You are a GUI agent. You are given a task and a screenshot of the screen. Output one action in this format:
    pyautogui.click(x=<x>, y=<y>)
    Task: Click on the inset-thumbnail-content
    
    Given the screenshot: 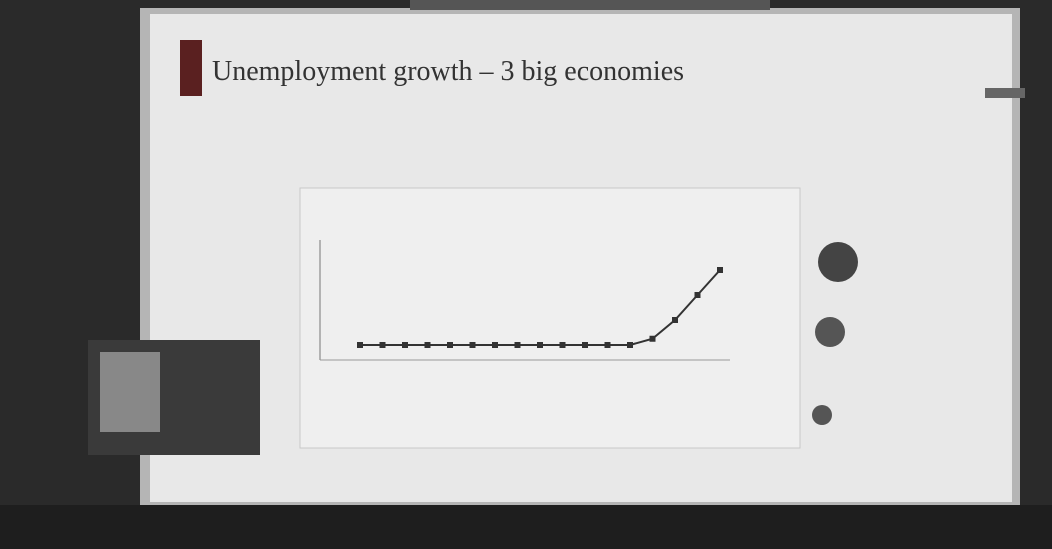 What is the action you would take?
    pyautogui.click(x=130, y=392)
    